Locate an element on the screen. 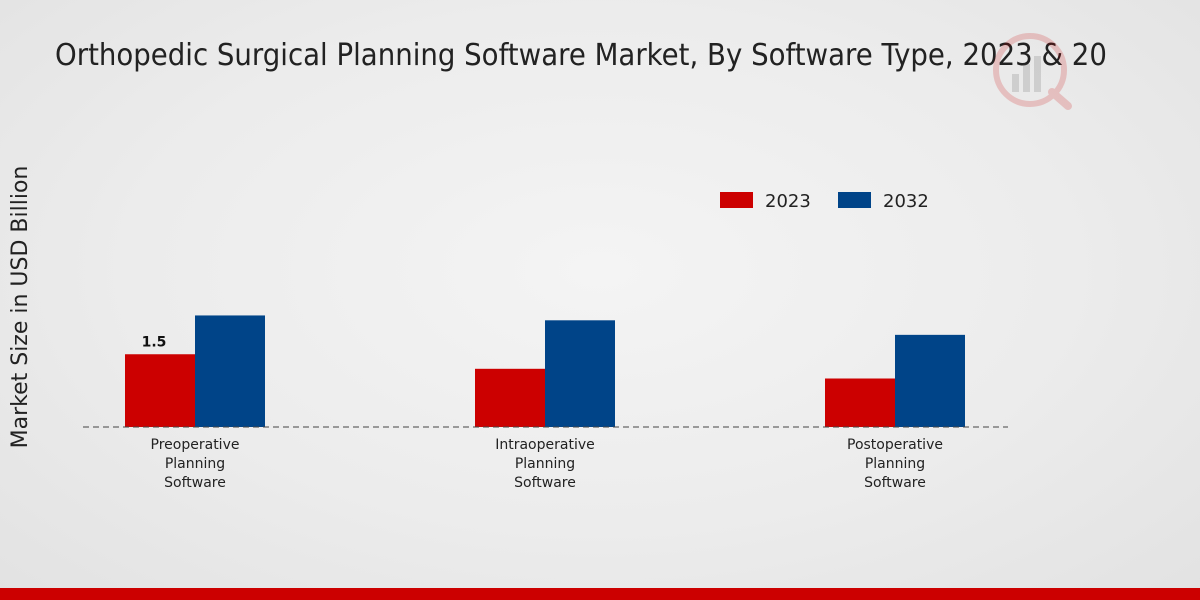 This screenshot has width=1200, height=600. watermark-logo-icon is located at coordinates (1032, 71).